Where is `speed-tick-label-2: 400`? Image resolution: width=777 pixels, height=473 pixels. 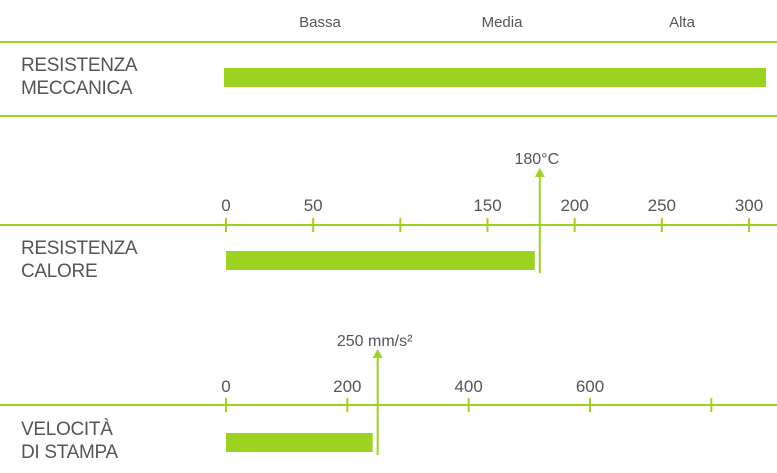 speed-tick-label-2: 400 is located at coordinates (468, 386).